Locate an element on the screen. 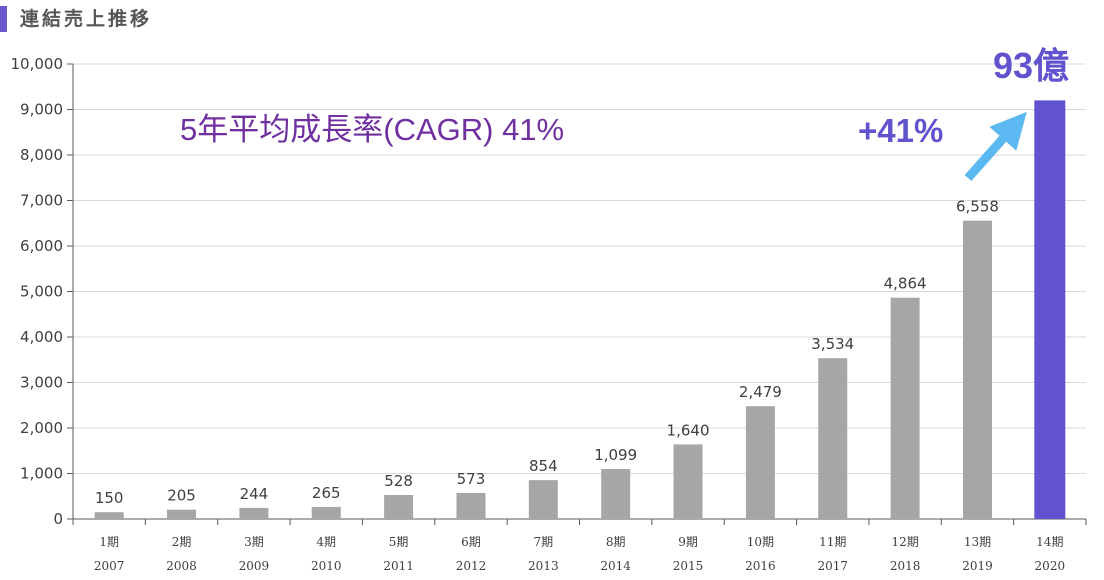  y-tick-label: 9,000 is located at coordinates (41, 110).